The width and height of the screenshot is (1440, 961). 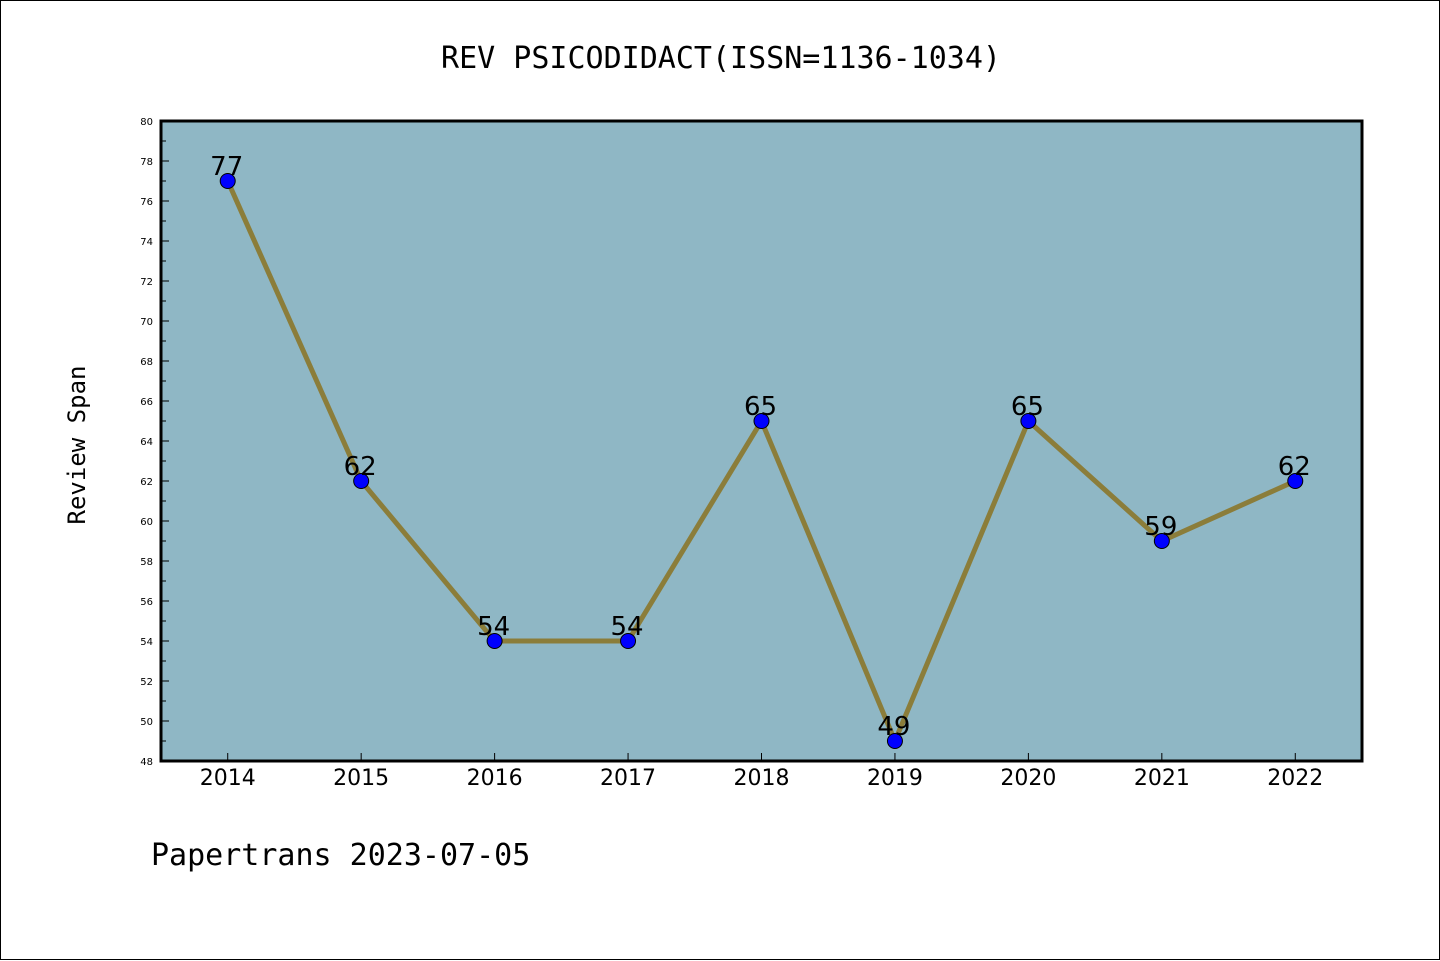 I want to click on x-tick-label: 2017, so click(x=628, y=778).